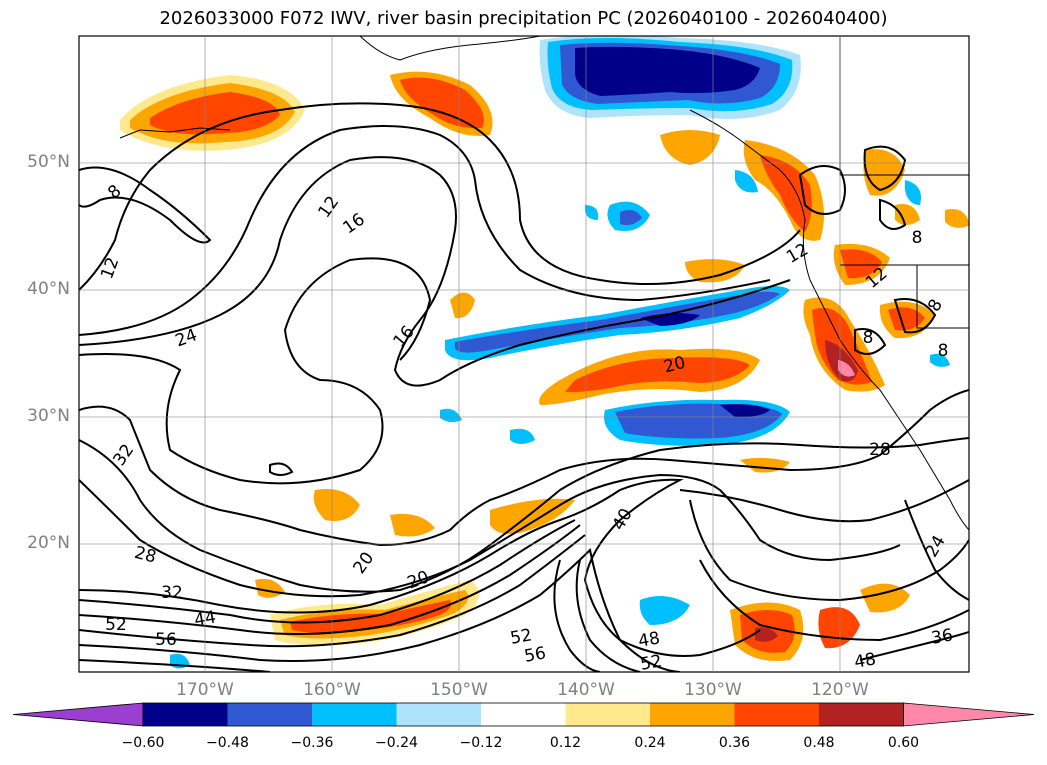 Image resolution: width=1047 pixels, height=765 pixels. Describe the element at coordinates (713, 690) in the screenshot. I see `lon-label-130w: 130°W` at that location.